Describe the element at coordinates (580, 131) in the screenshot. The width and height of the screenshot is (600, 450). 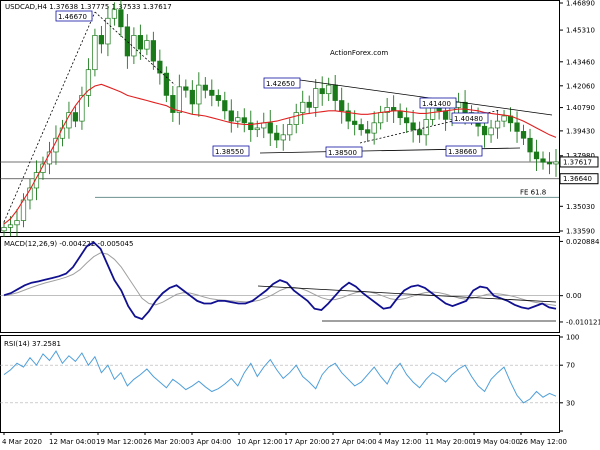
I see `price-tick-label: 1.39430` at that location.